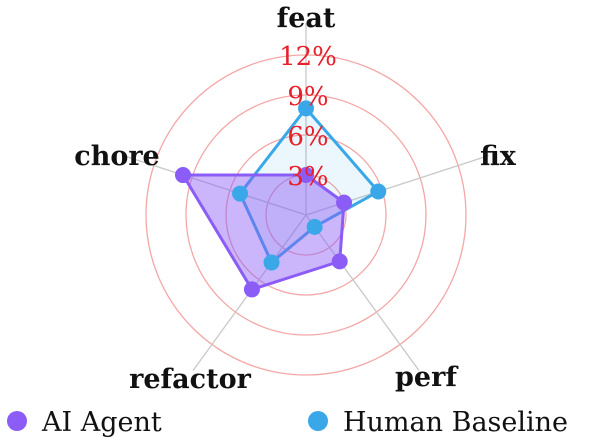 The height and width of the screenshot is (441, 600). Describe the element at coordinates (362, 292) in the screenshot. I see `axis-line-perf` at that location.